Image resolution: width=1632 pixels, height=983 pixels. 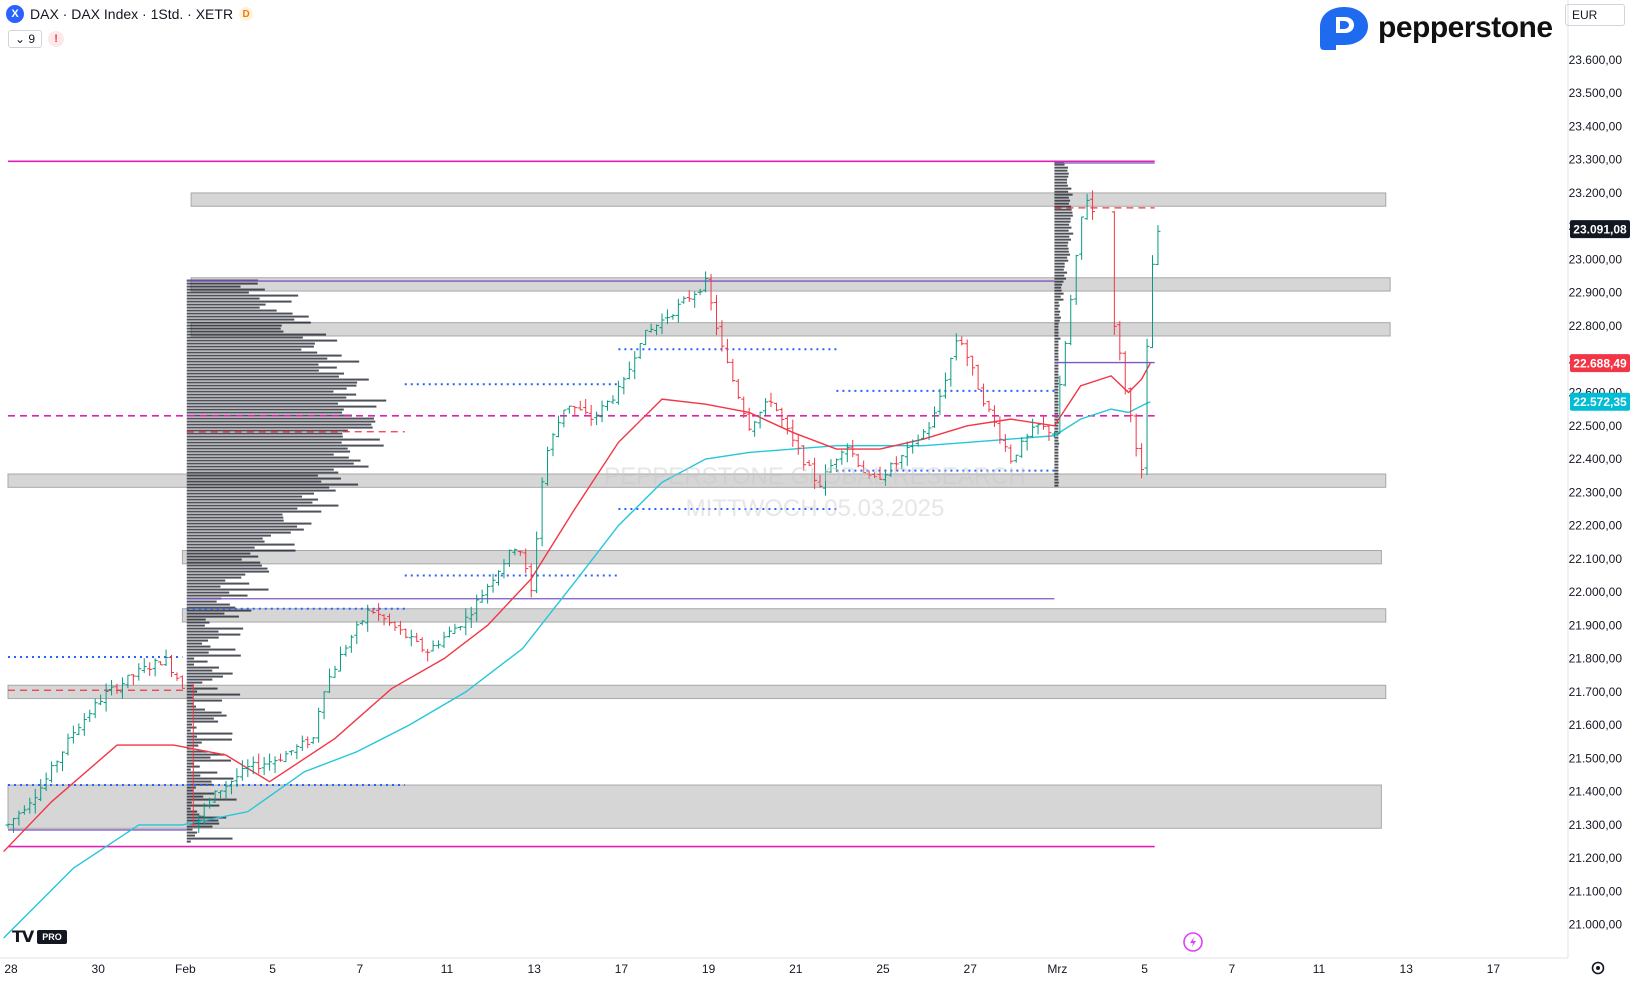 What do you see at coordinates (23, 937) in the screenshot?
I see `tradingview-icon: 𝗧𝗩` at bounding box center [23, 937].